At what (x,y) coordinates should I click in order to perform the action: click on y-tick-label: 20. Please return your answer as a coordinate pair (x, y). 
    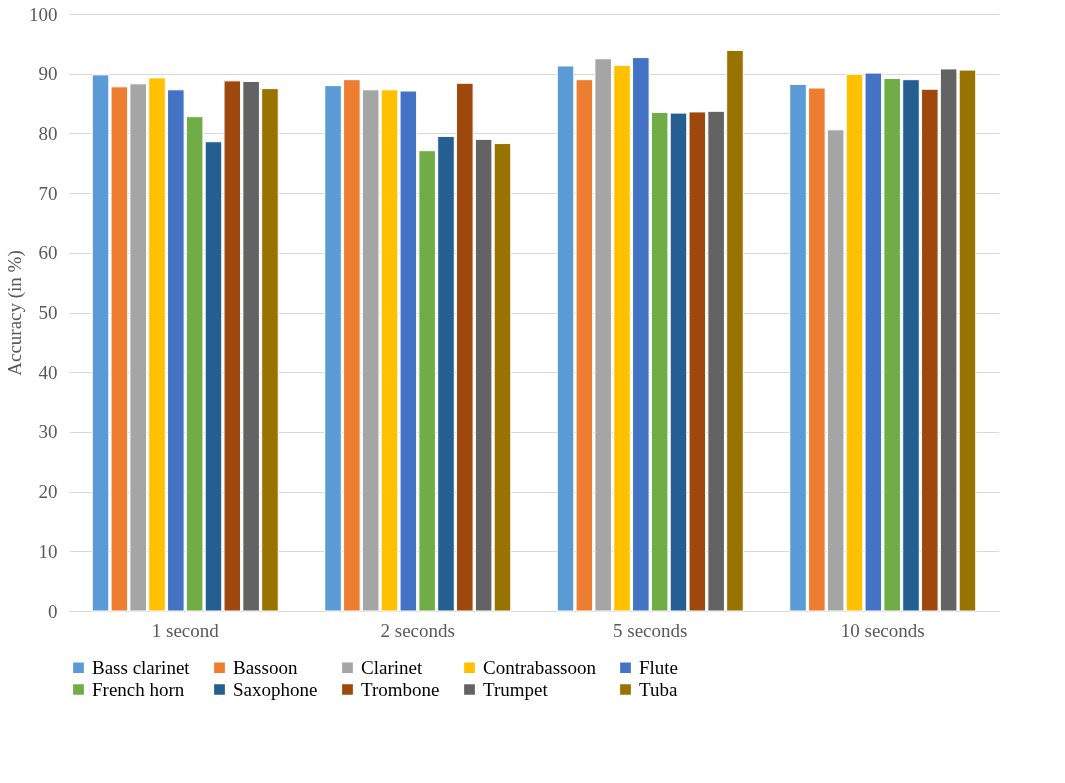
    Looking at the image, I should click on (48, 492).